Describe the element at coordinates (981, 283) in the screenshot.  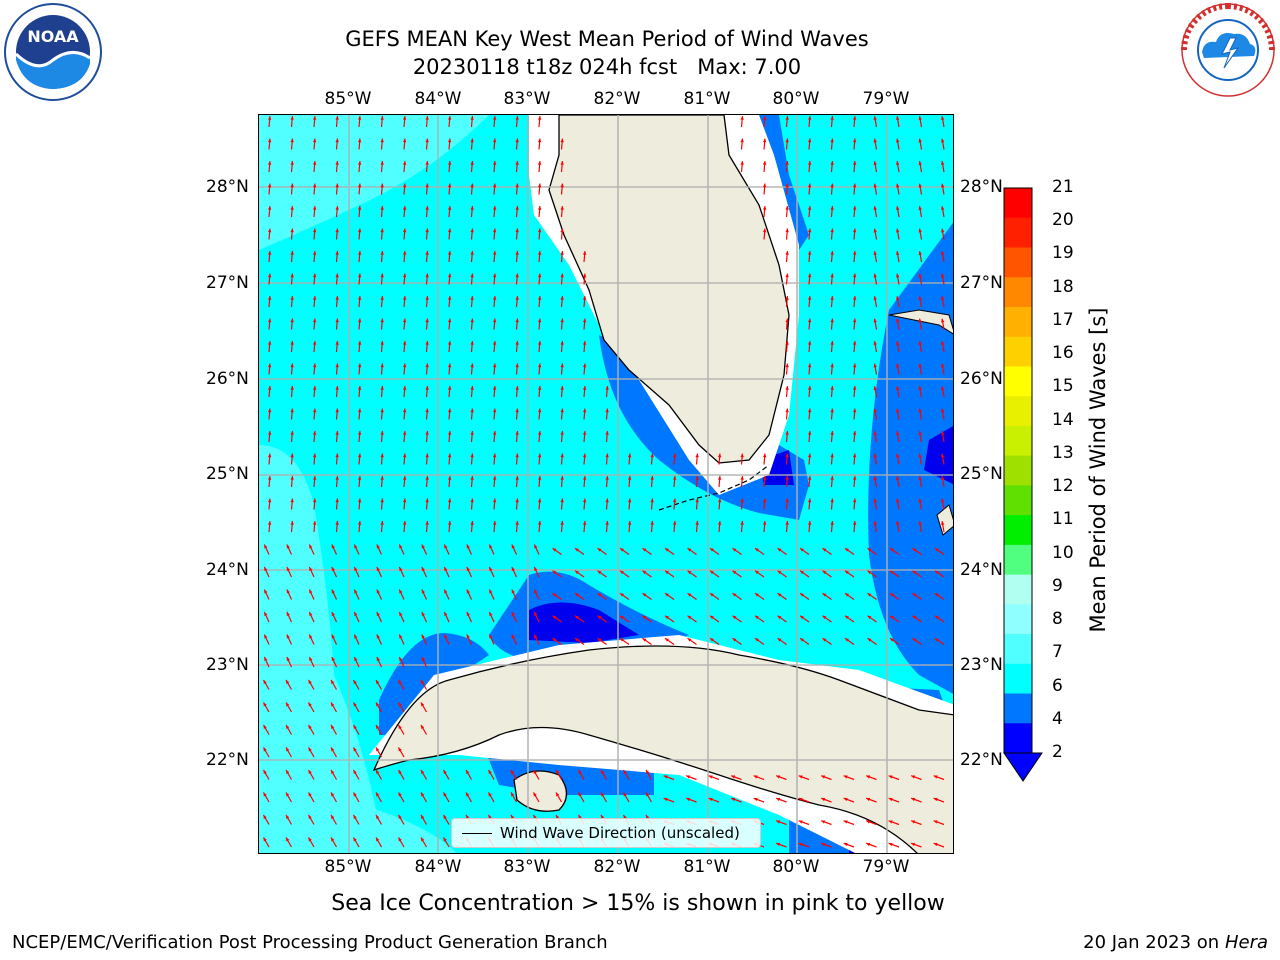
I see `lat-label-right-27n: 27°N` at that location.